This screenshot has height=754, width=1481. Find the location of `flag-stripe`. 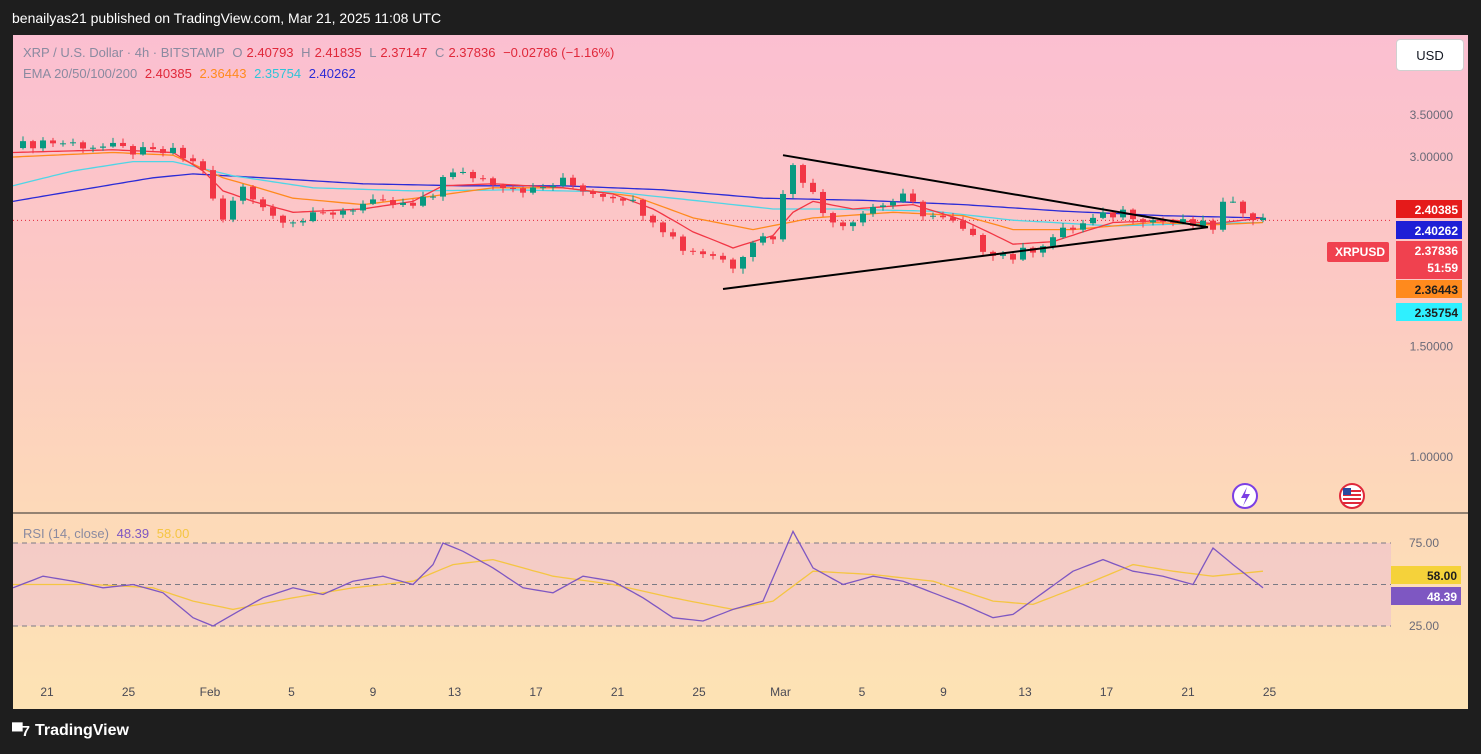

flag-stripe is located at coordinates (1352, 491).